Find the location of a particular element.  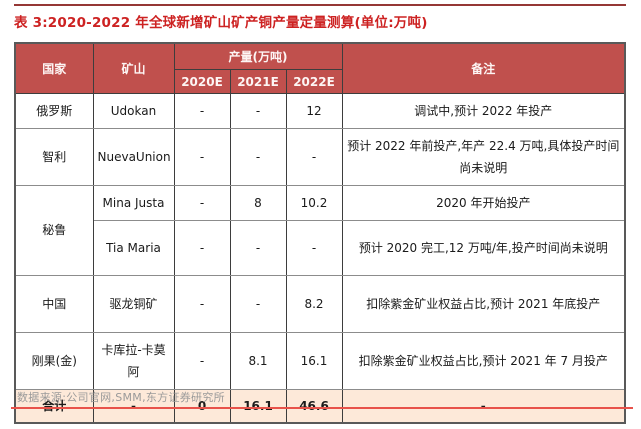

col-header-country: 国家 is located at coordinates (54, 68).